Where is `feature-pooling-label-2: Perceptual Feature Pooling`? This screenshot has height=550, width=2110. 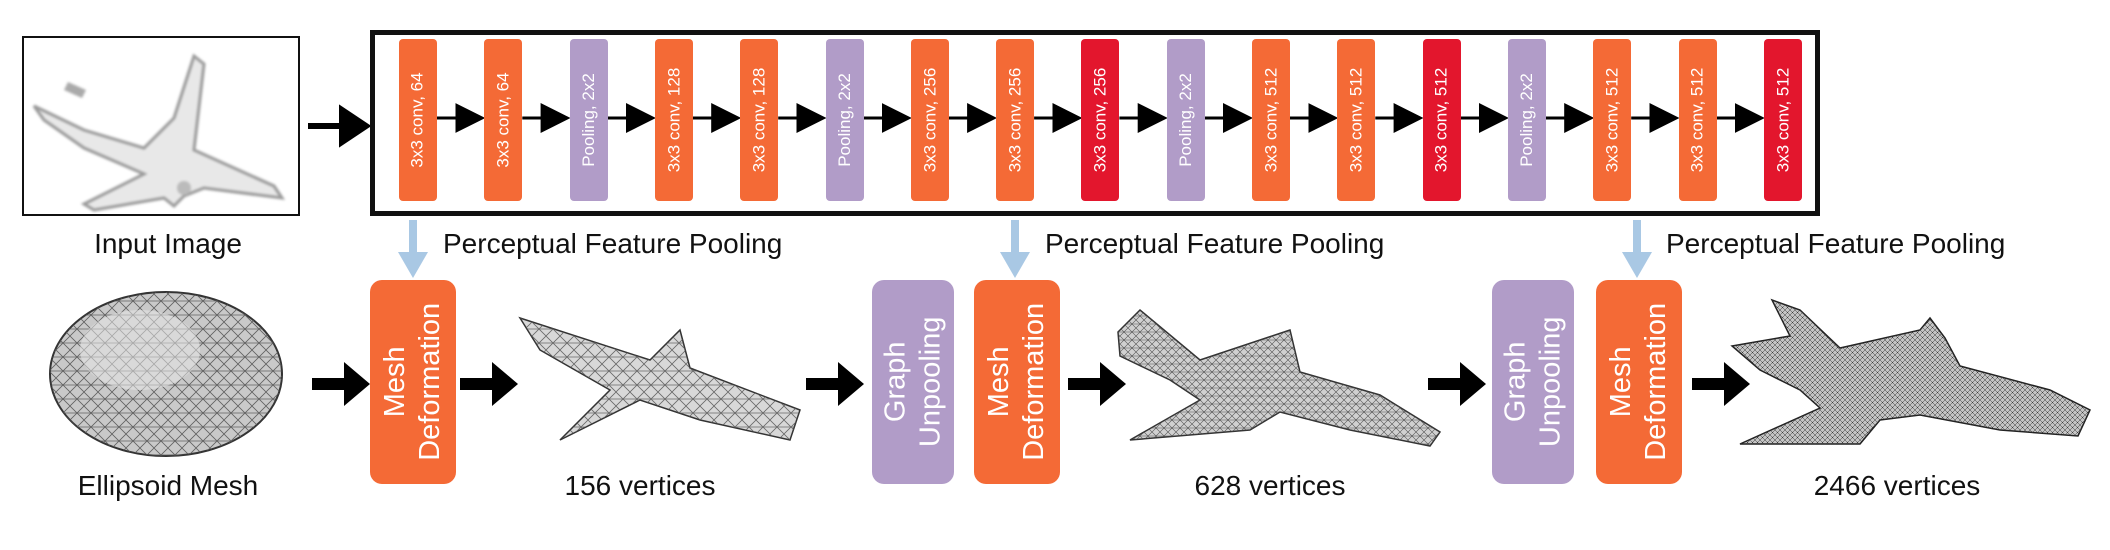 feature-pooling-label-2: Perceptual Feature Pooling is located at coordinates (1215, 243).